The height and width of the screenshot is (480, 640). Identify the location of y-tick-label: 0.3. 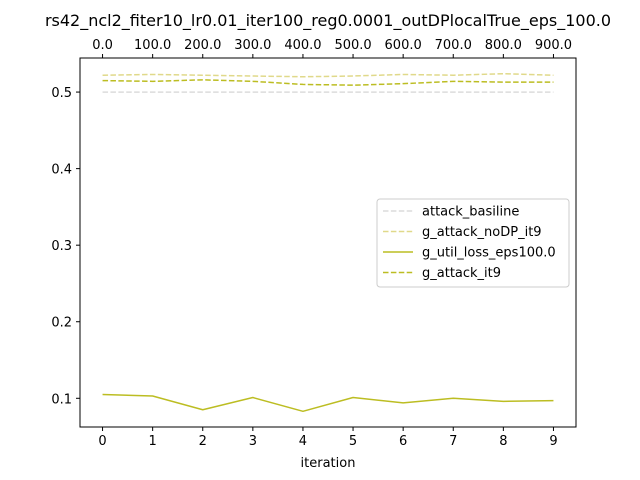
(61, 246).